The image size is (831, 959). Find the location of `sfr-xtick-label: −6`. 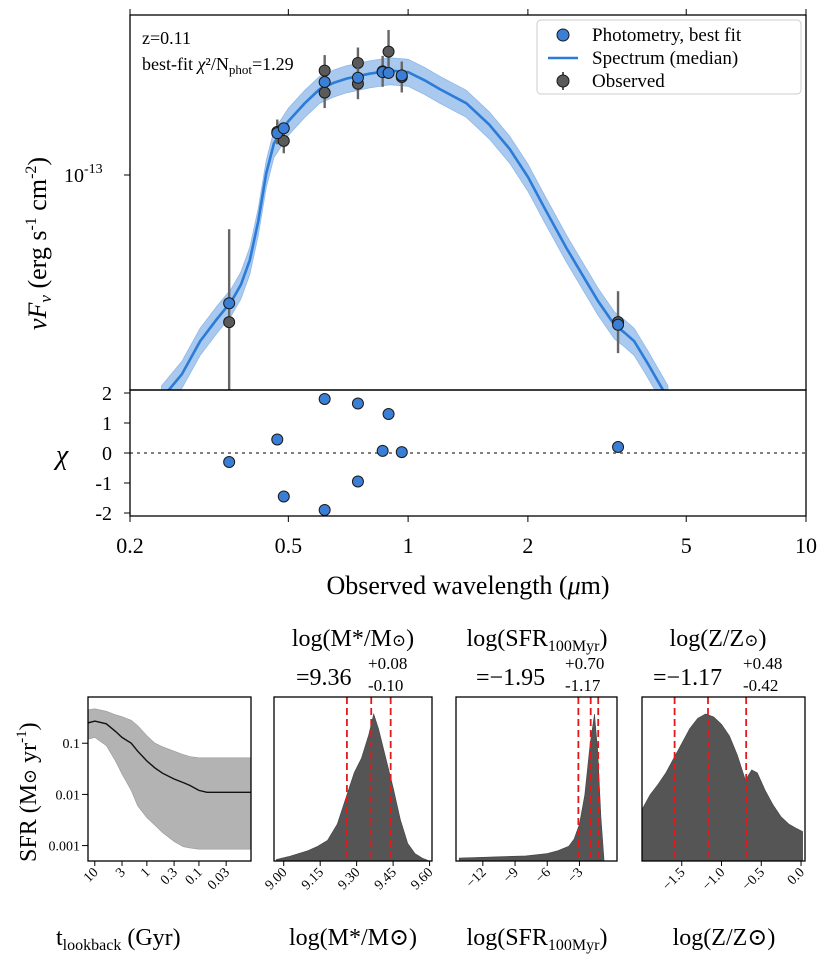

sfr-xtick-label: −6 is located at coordinates (543, 875).